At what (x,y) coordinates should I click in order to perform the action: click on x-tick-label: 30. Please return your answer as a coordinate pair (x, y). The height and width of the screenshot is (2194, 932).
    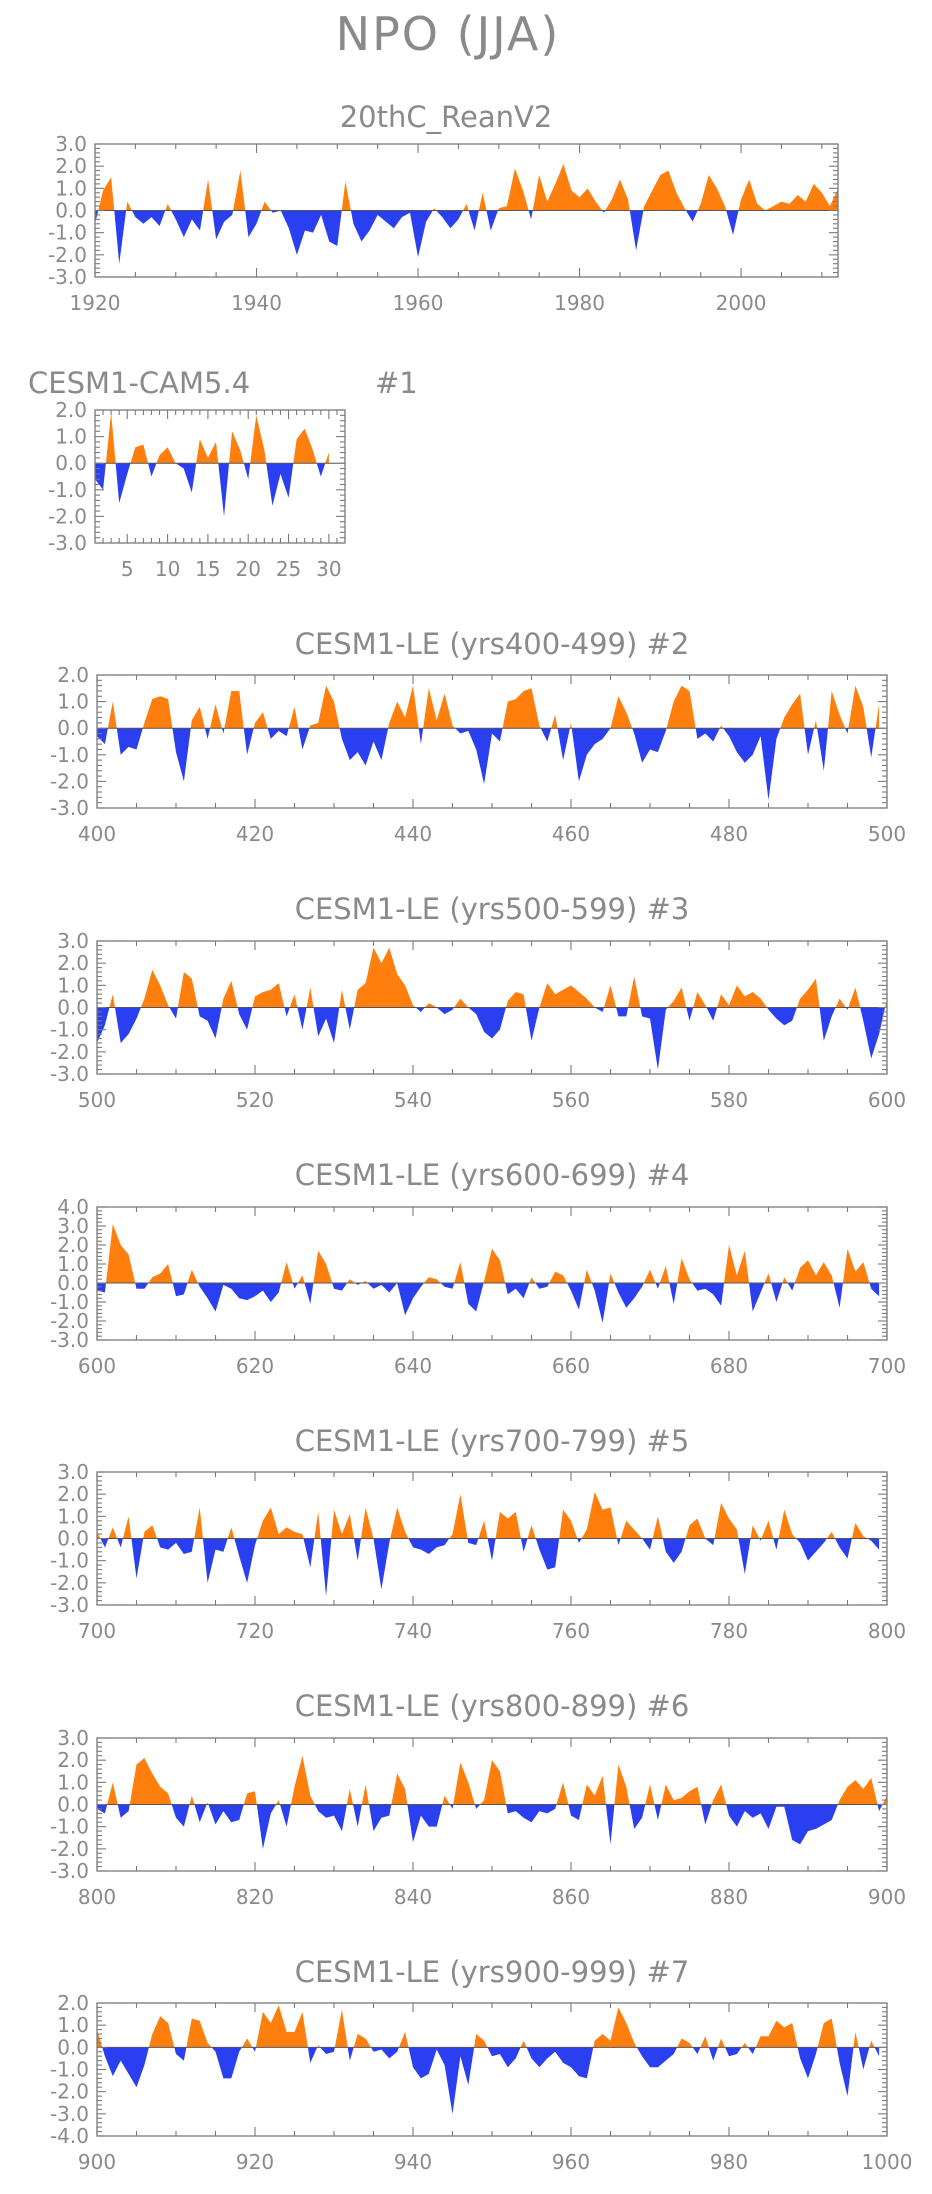
    Looking at the image, I should click on (328, 569).